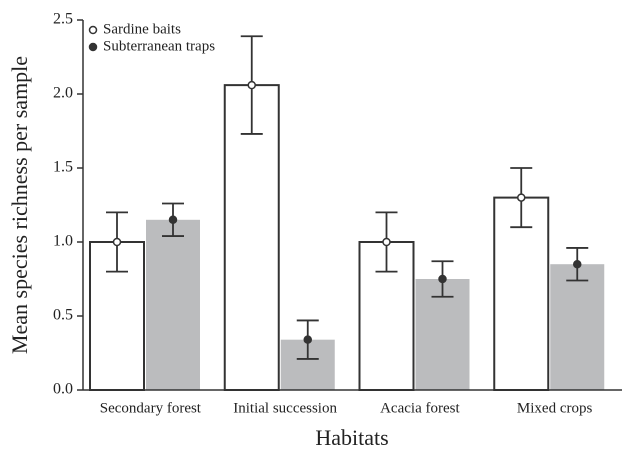  What do you see at coordinates (151, 408) in the screenshot?
I see `x-tick-label: Secondary forest` at bounding box center [151, 408].